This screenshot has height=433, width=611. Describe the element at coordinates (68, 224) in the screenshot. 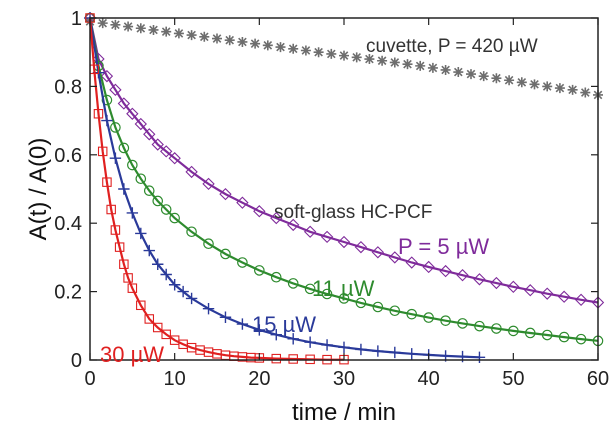

I see `y-tick-label: 0.4` at that location.